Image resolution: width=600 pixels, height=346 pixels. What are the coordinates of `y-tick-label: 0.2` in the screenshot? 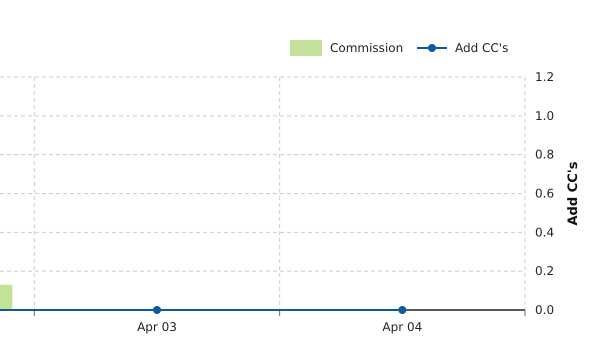 It's located at (544, 271).